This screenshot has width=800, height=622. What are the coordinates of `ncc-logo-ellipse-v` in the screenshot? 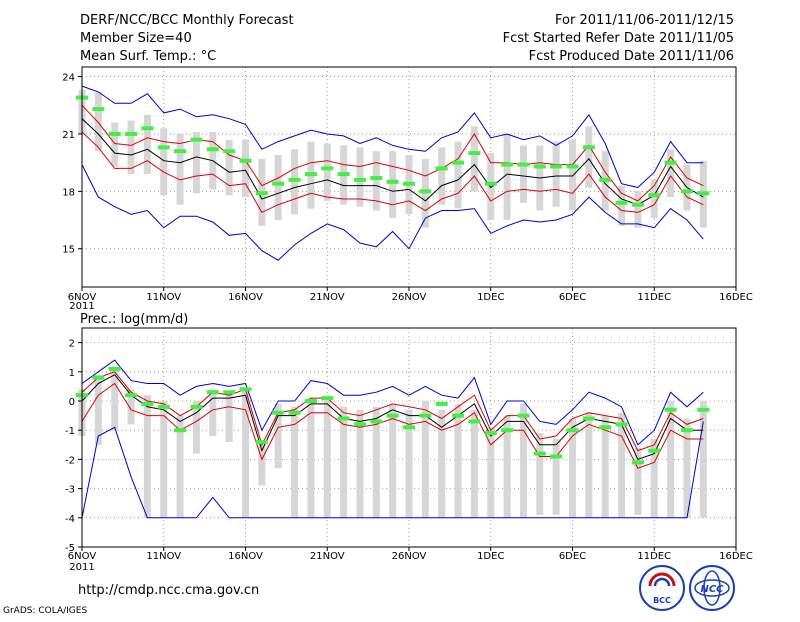 It's located at (712, 588).